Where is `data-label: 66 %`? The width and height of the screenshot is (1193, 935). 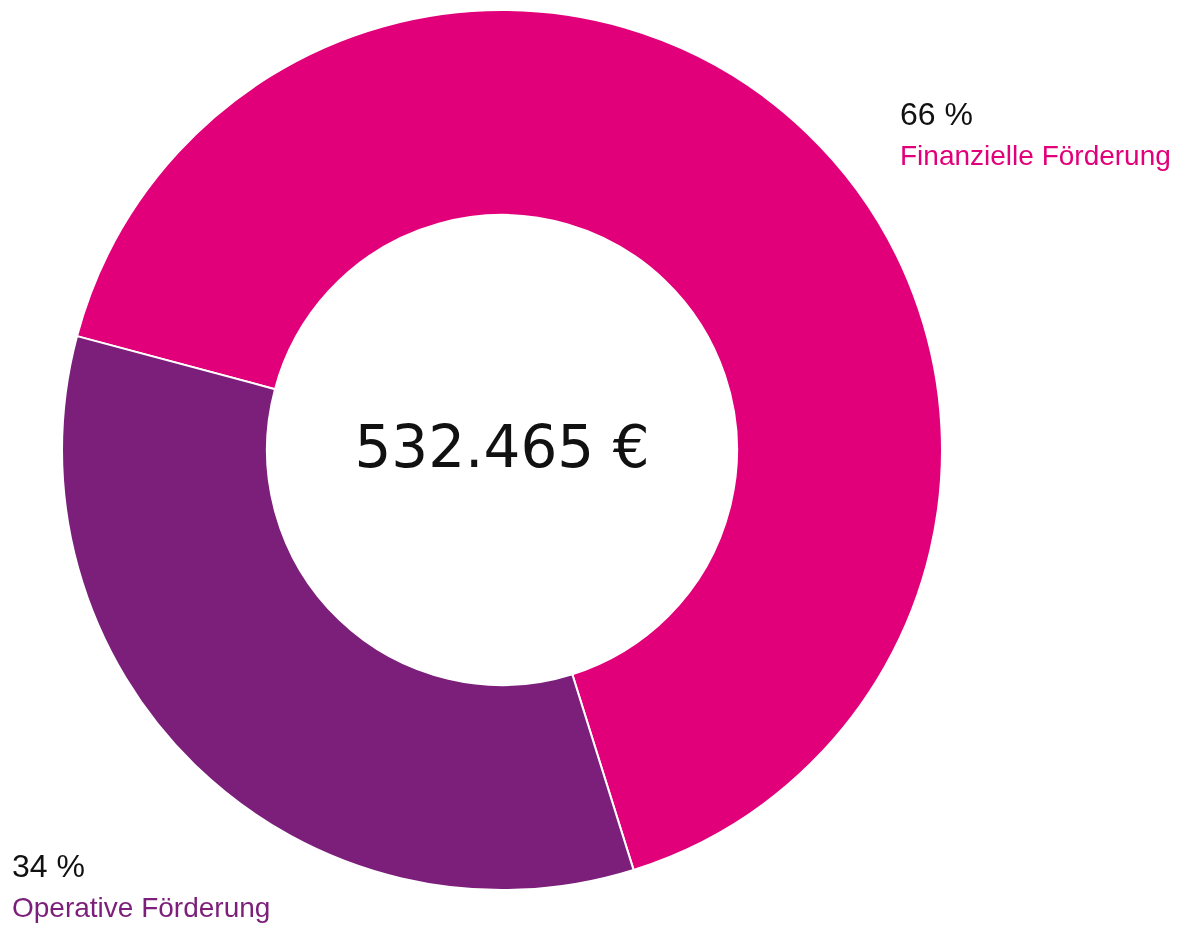
data-label: 66 % is located at coordinates (936, 114).